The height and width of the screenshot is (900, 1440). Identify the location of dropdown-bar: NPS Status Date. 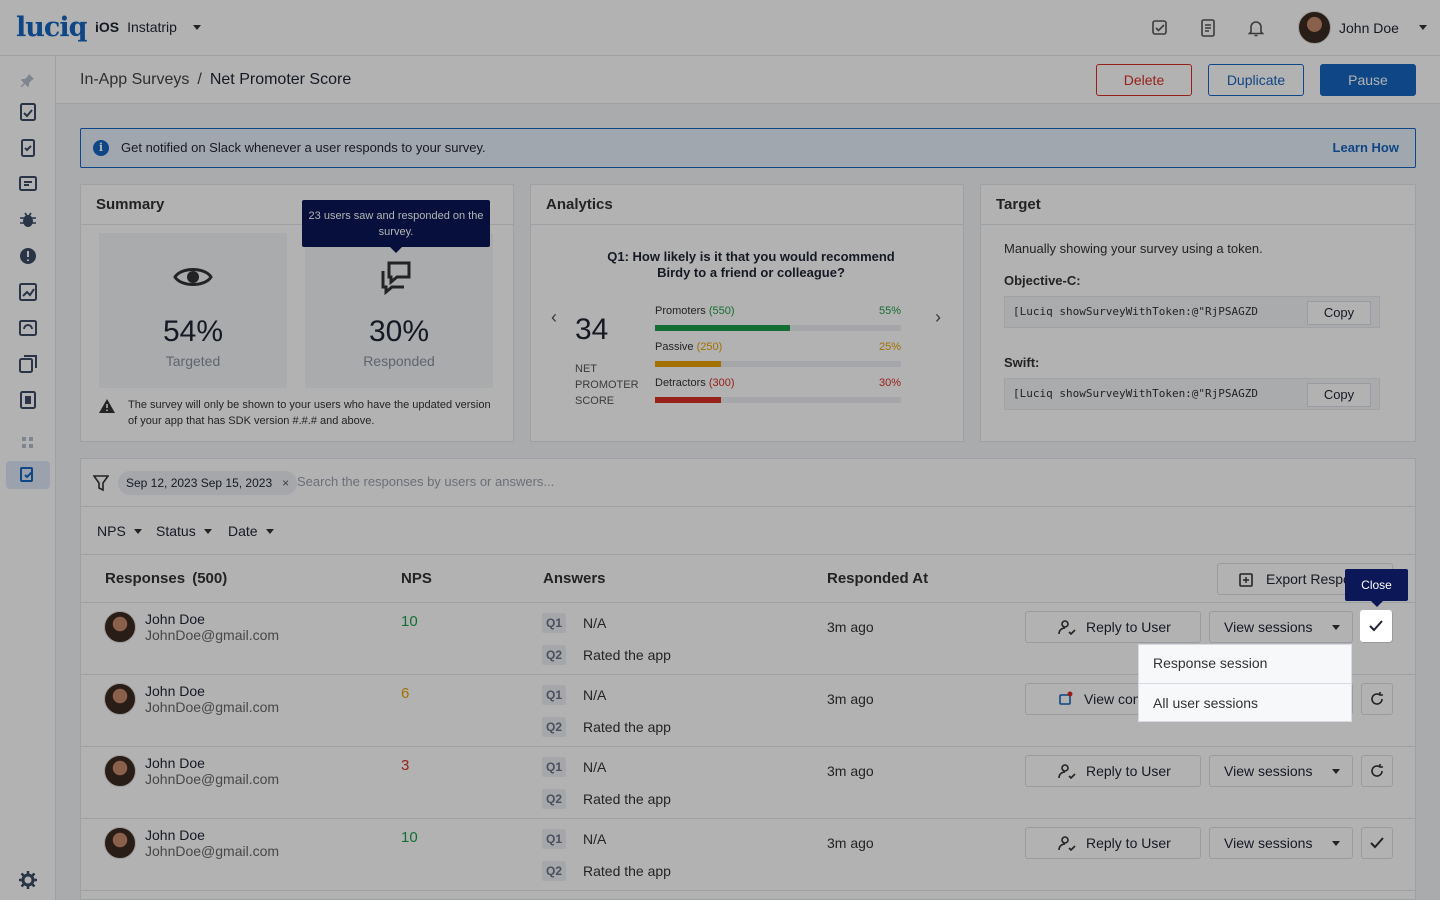
(748, 531).